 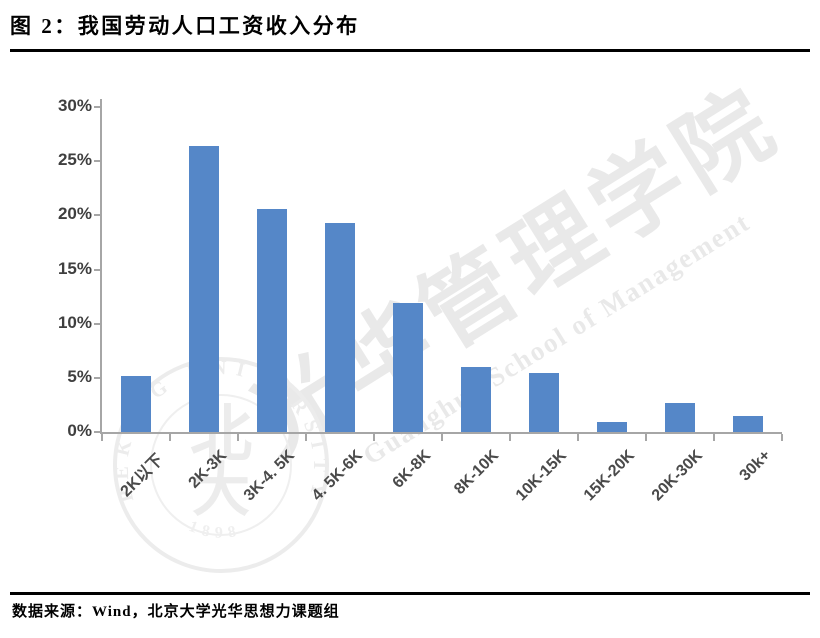 What do you see at coordinates (79, 376) in the screenshot?
I see `y-tick-label: 5%` at bounding box center [79, 376].